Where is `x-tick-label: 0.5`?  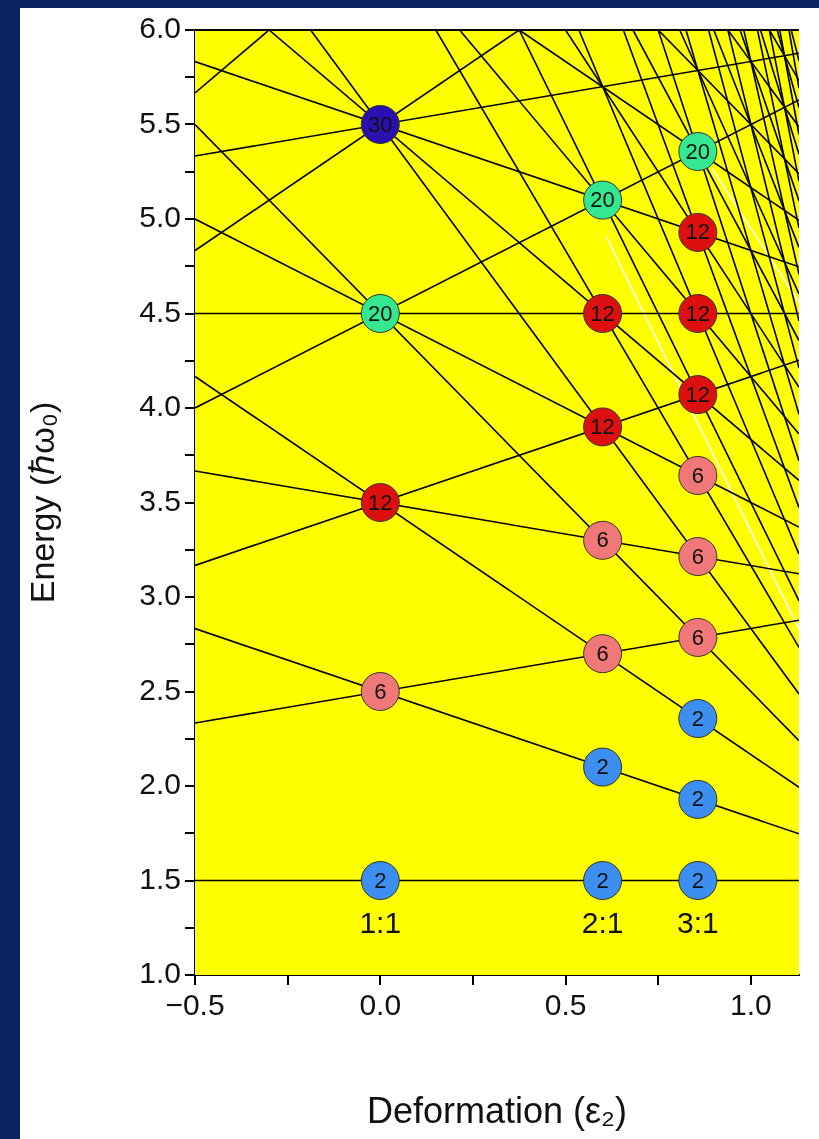 x-tick-label: 0.5 is located at coordinates (565, 1005).